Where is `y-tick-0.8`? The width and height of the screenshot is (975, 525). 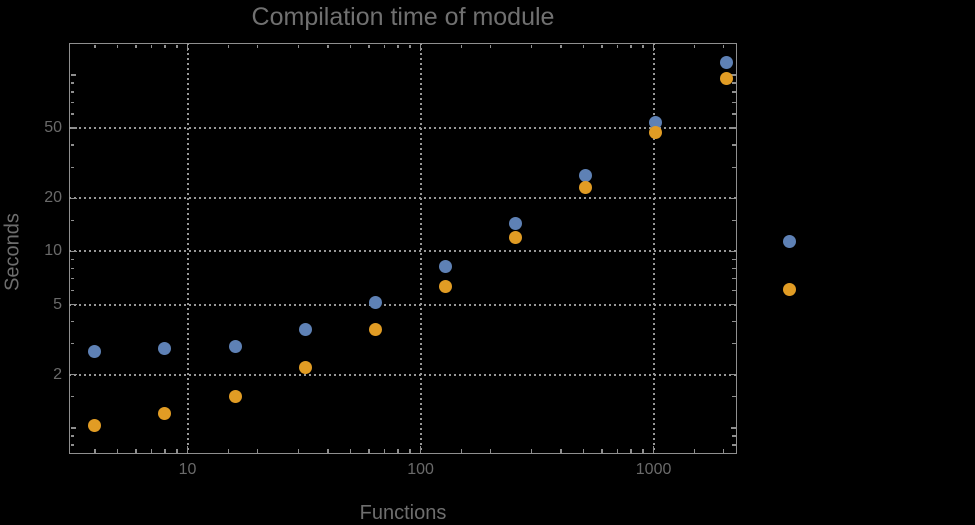
y-tick-0.8 is located at coordinates (72, 445).